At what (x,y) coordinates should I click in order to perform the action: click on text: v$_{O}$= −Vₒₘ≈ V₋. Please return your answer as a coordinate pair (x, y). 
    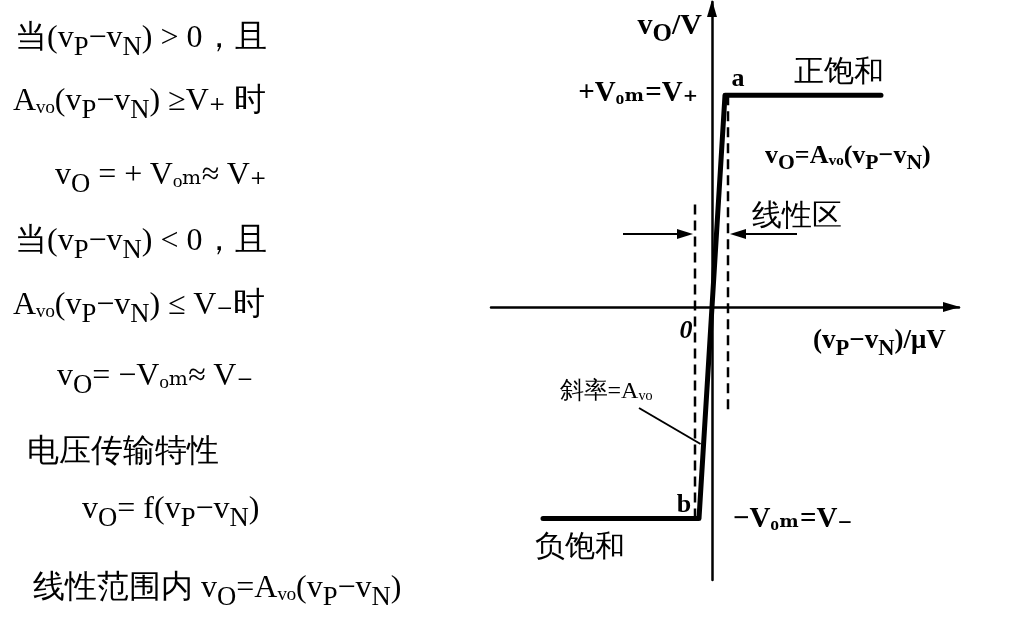
    Looking at the image, I should click on (155, 377).